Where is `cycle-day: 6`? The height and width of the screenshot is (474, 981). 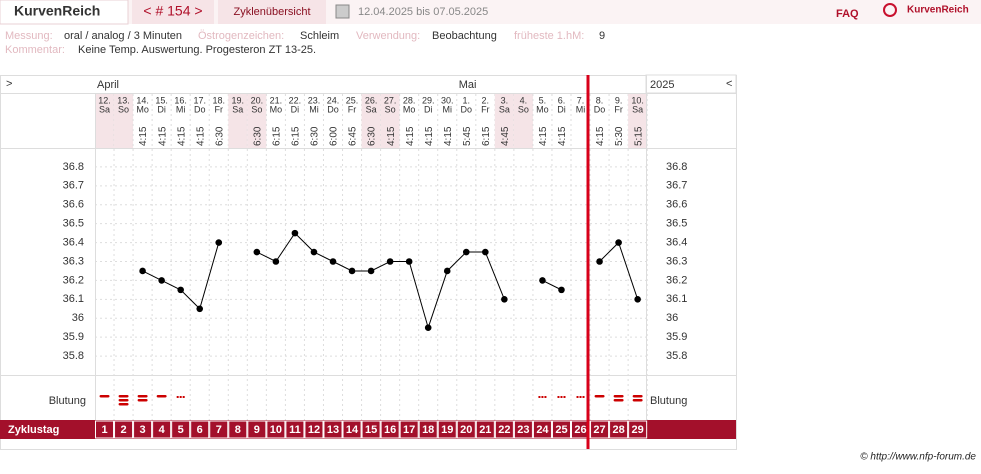
cycle-day: 6 is located at coordinates (200, 430).